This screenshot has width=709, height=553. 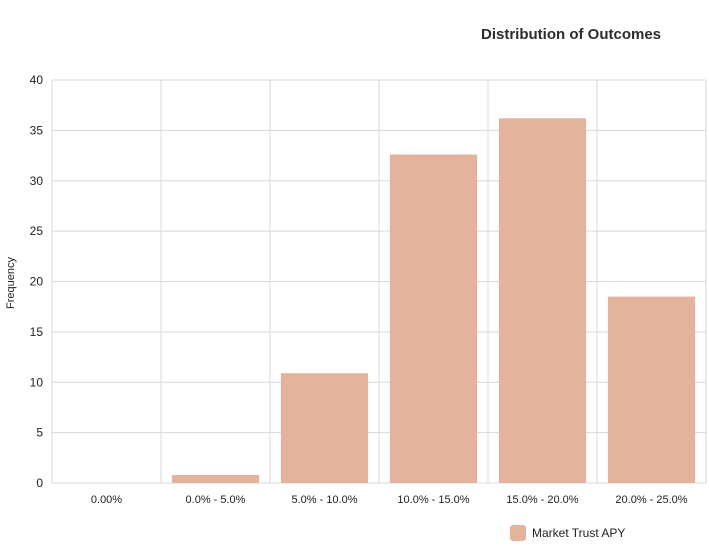 What do you see at coordinates (37, 130) in the screenshot?
I see `y-tick-label: 35` at bounding box center [37, 130].